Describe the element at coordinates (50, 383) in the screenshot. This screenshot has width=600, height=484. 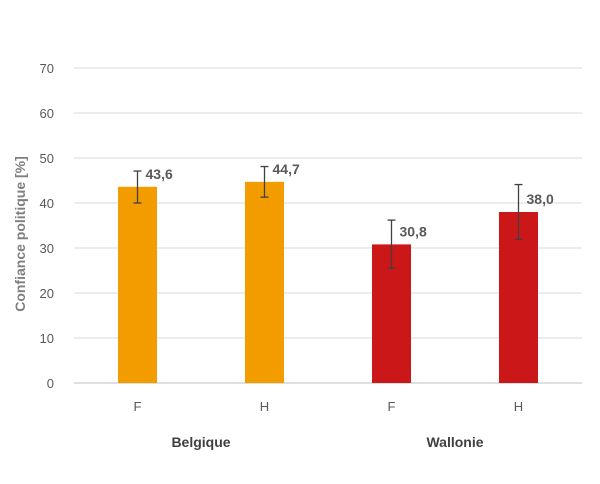
I see `y-tick-label: 0` at that location.